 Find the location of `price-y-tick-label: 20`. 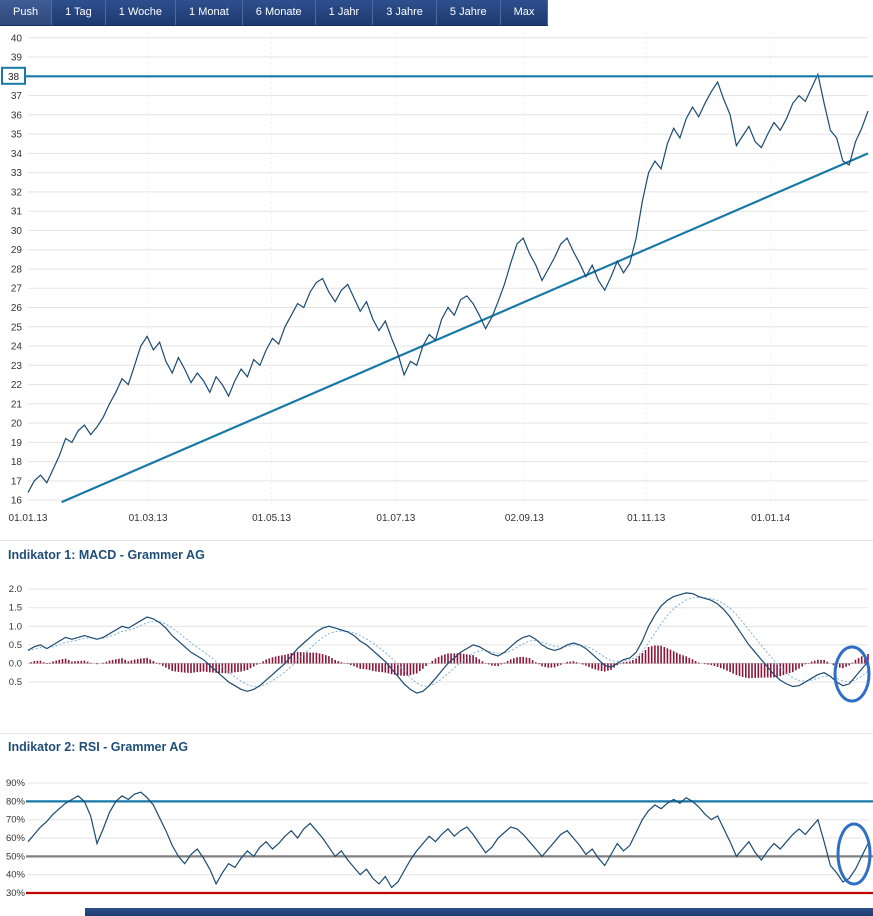

price-y-tick-label: 20 is located at coordinates (17, 424).